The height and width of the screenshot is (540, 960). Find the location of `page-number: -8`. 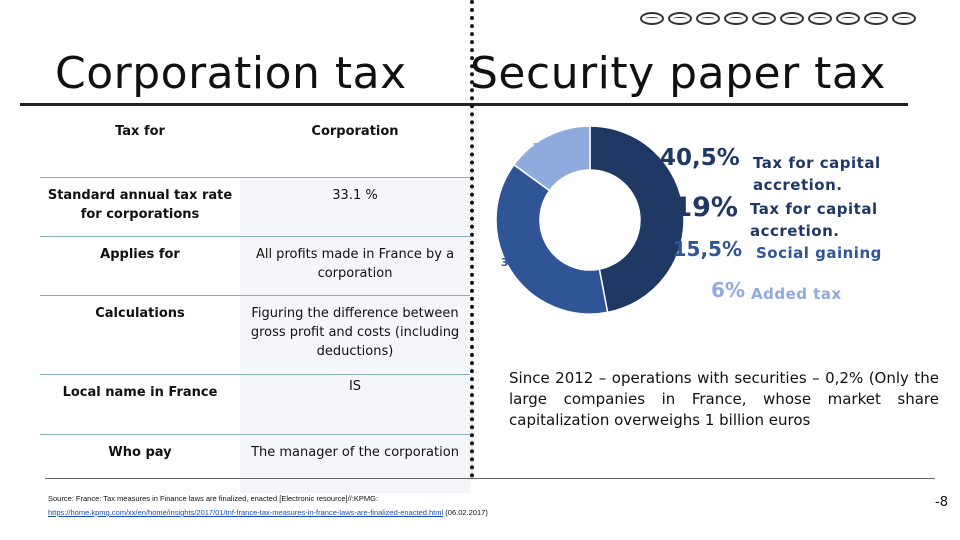

page-number: -8 is located at coordinates (941, 502).